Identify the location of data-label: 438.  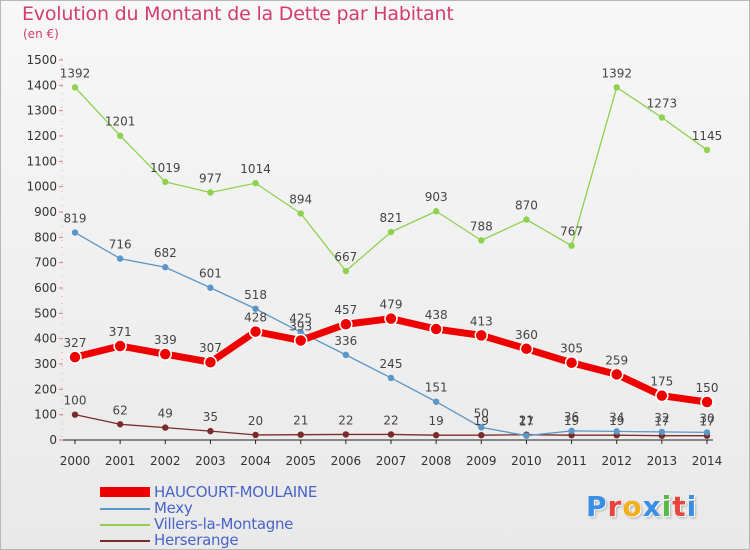
(436, 315).